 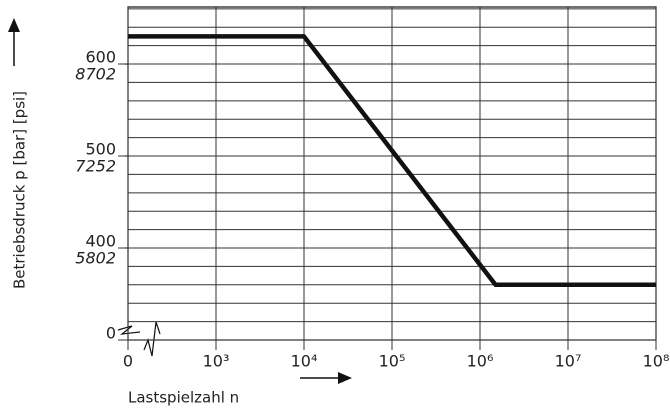 I want to click on y2-tick-label: 5802, so click(x=95, y=257).